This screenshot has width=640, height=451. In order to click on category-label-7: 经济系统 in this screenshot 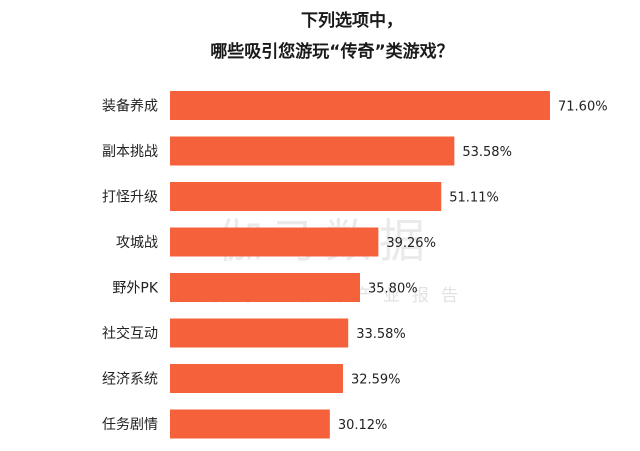, I will do `click(130, 380)`.